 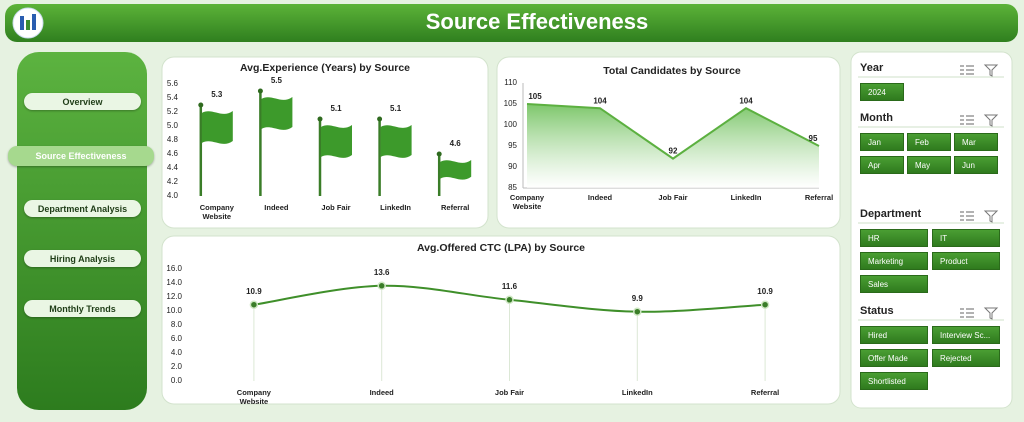 I want to click on slicer-title: Year, so click(x=872, y=68).